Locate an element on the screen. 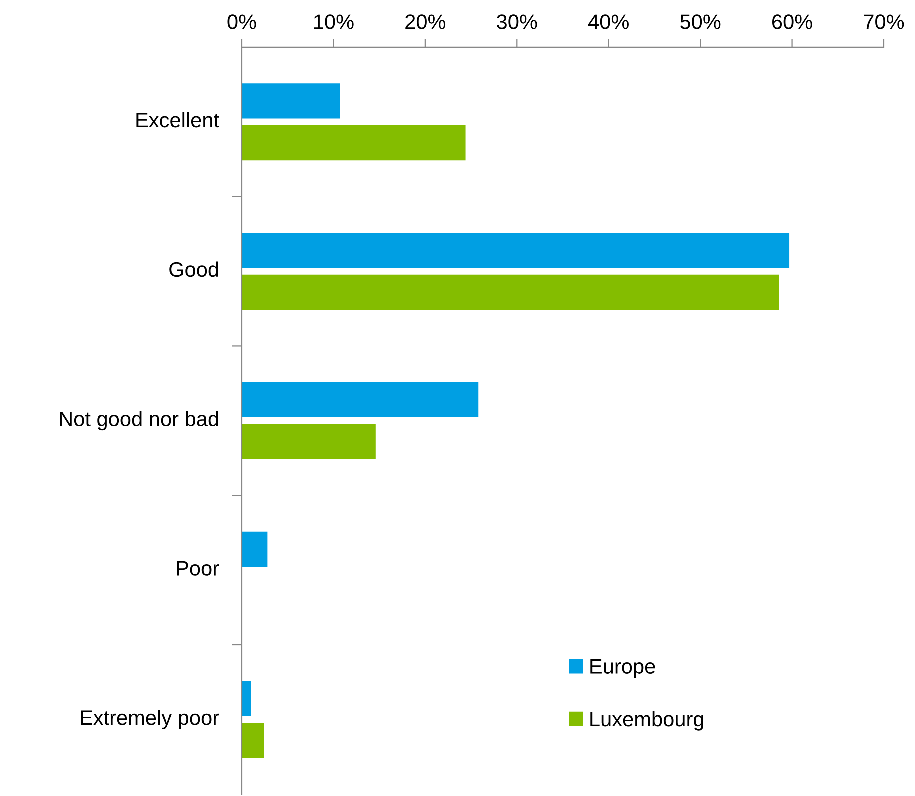 This screenshot has width=915, height=796. x-tick-label: 40% is located at coordinates (608, 22).